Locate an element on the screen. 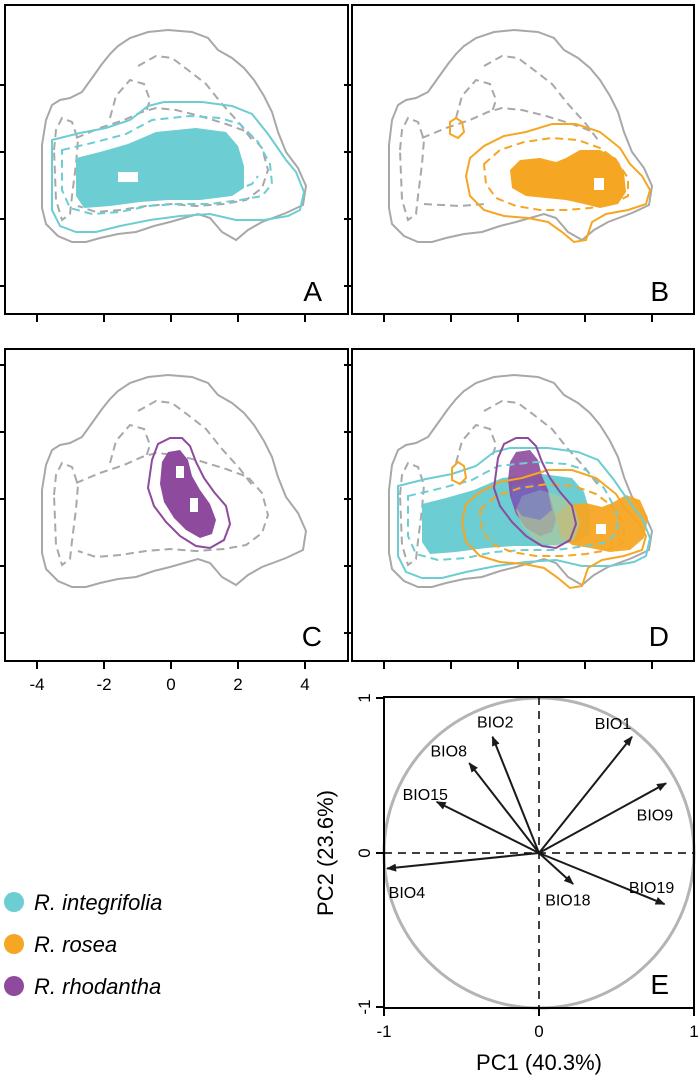 Image resolution: width=700 pixels, height=1081 pixels. panel-c-x-tick-label: 0 is located at coordinates (170, 684).